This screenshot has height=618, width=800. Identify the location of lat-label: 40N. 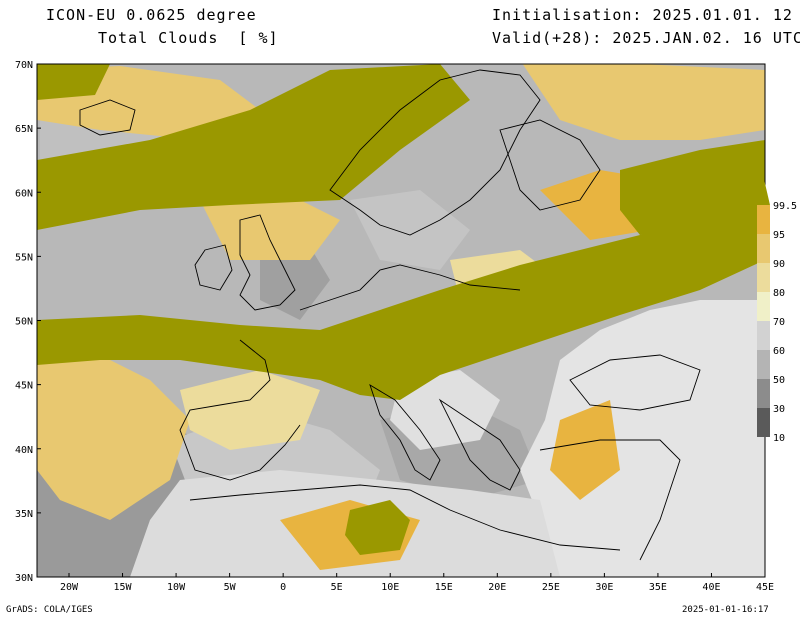
(24, 450).